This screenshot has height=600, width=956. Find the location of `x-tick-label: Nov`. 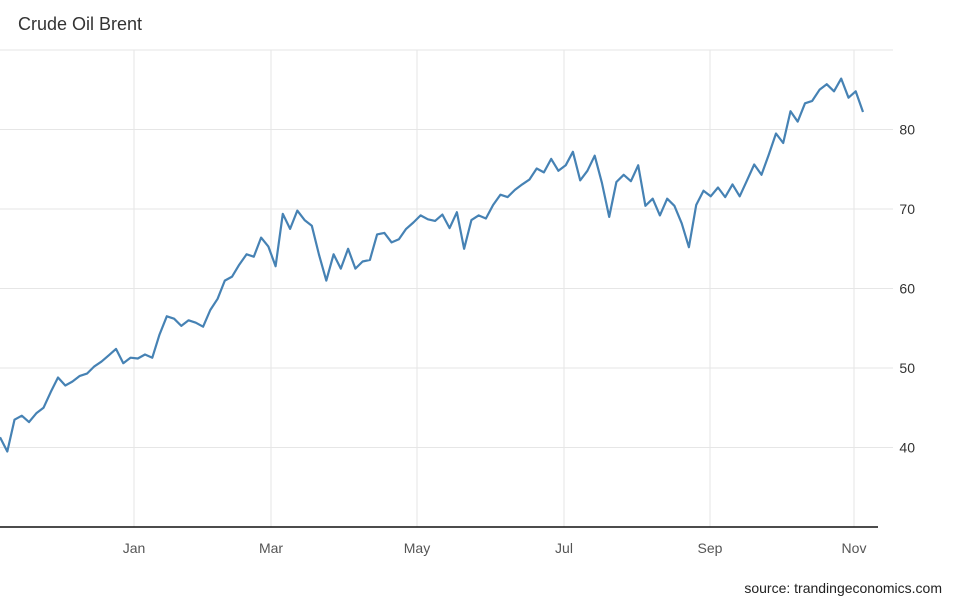

x-tick-label: Nov is located at coordinates (854, 548).